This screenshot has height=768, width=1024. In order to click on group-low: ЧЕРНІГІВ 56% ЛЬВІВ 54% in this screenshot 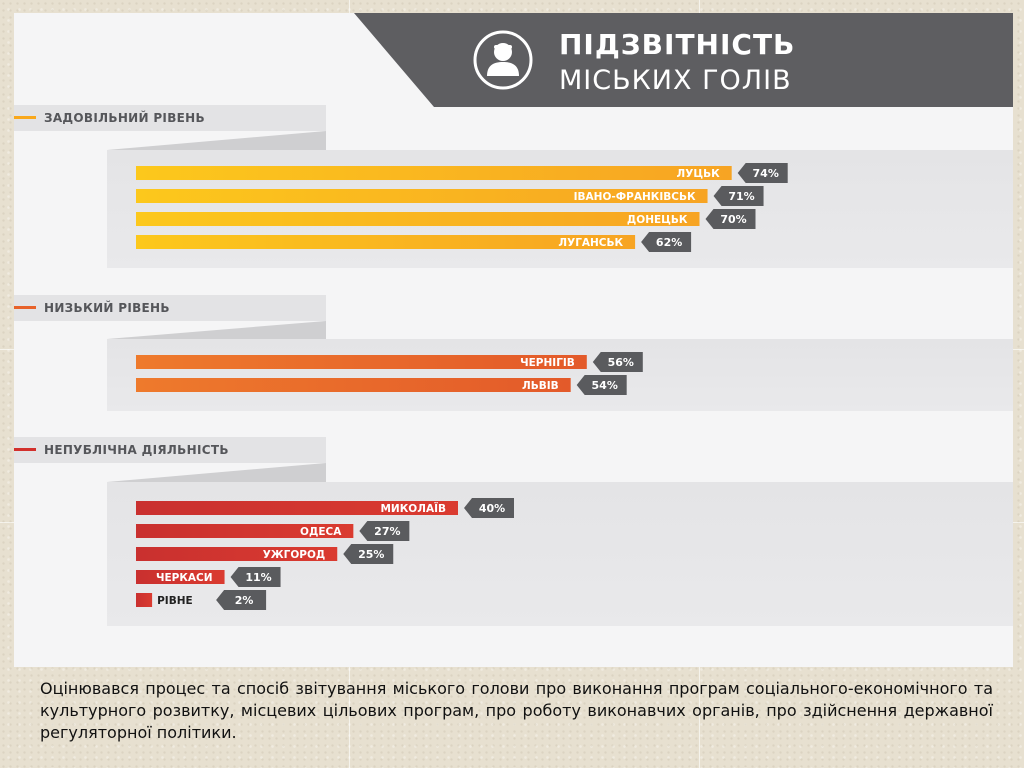, I will do `click(513, 353)`.